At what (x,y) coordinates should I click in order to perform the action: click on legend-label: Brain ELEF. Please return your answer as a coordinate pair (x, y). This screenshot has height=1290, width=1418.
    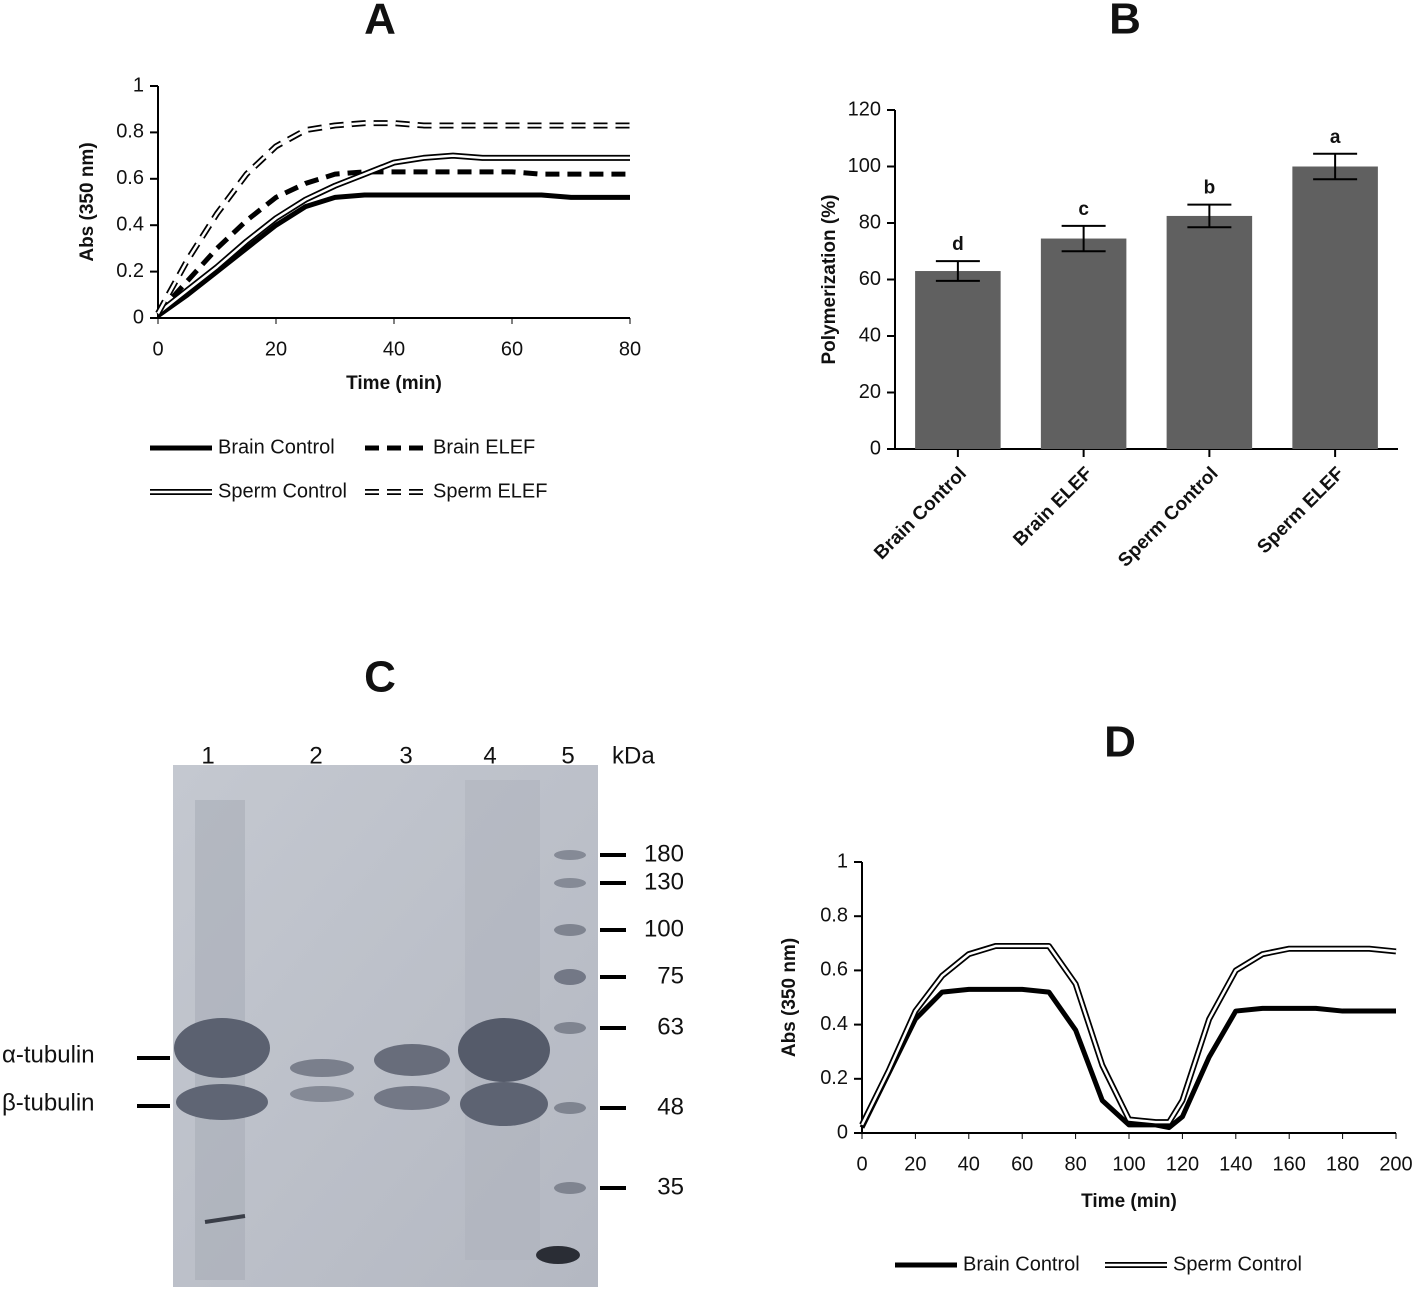
    Looking at the image, I should click on (484, 447).